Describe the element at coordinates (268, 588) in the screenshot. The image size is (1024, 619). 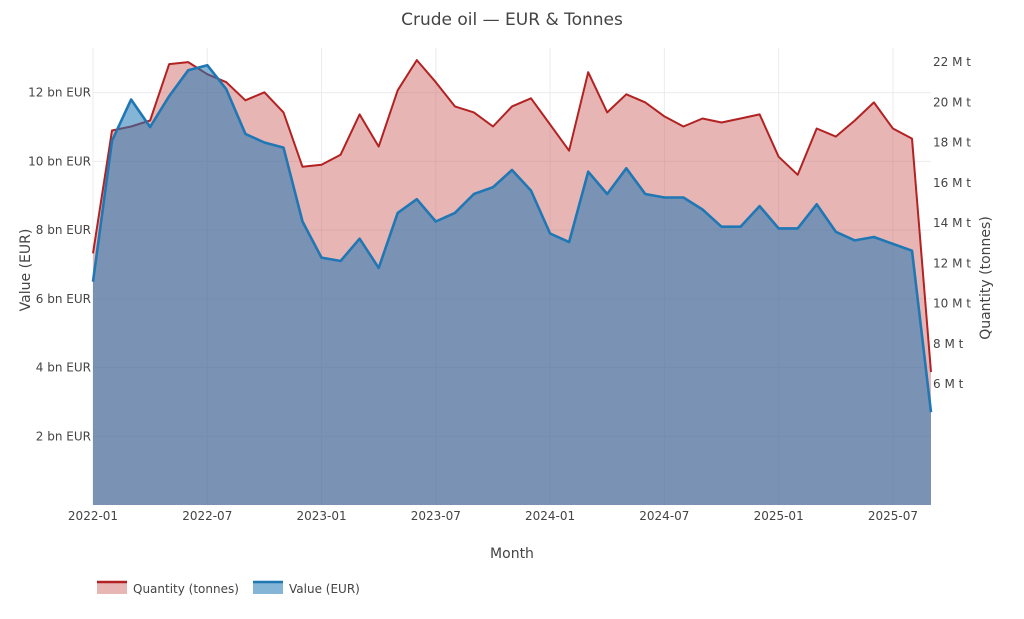
I see `legend-swatch-value` at that location.